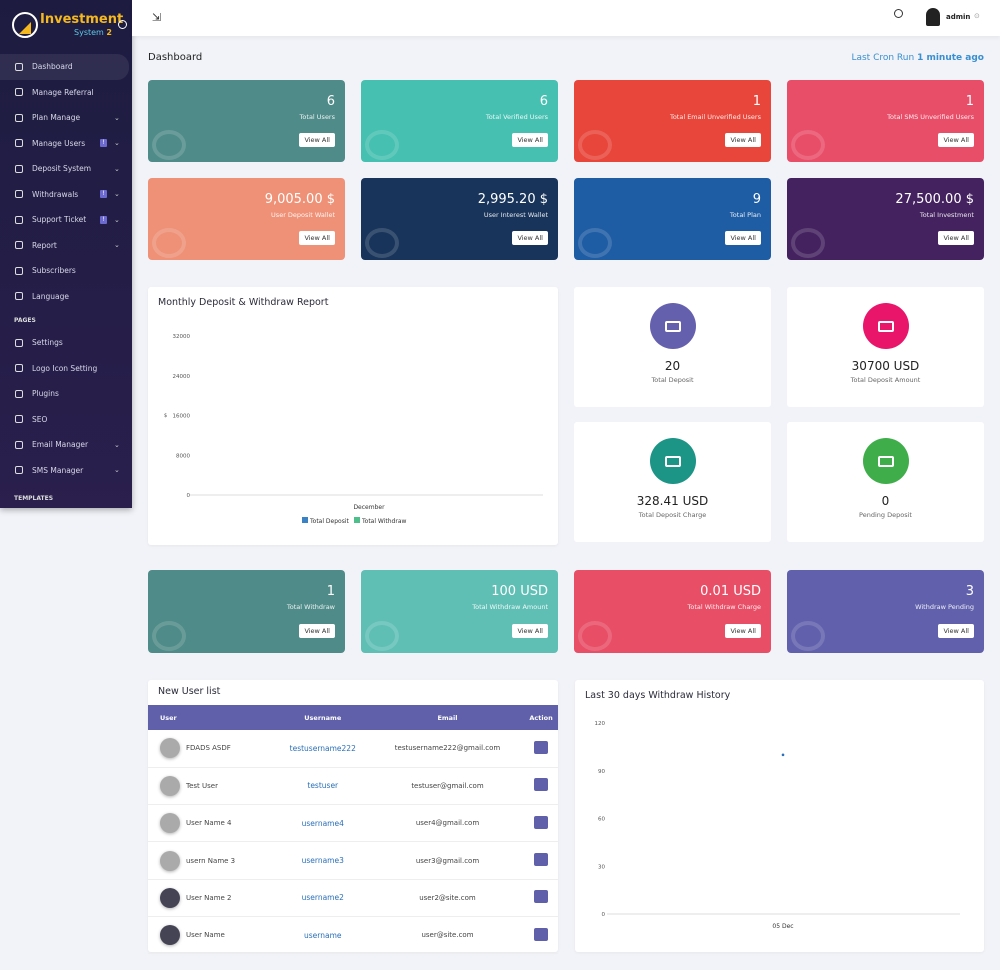  What do you see at coordinates (66, 394) in the screenshot?
I see `sidebar-item-plugins: Plugins` at bounding box center [66, 394].